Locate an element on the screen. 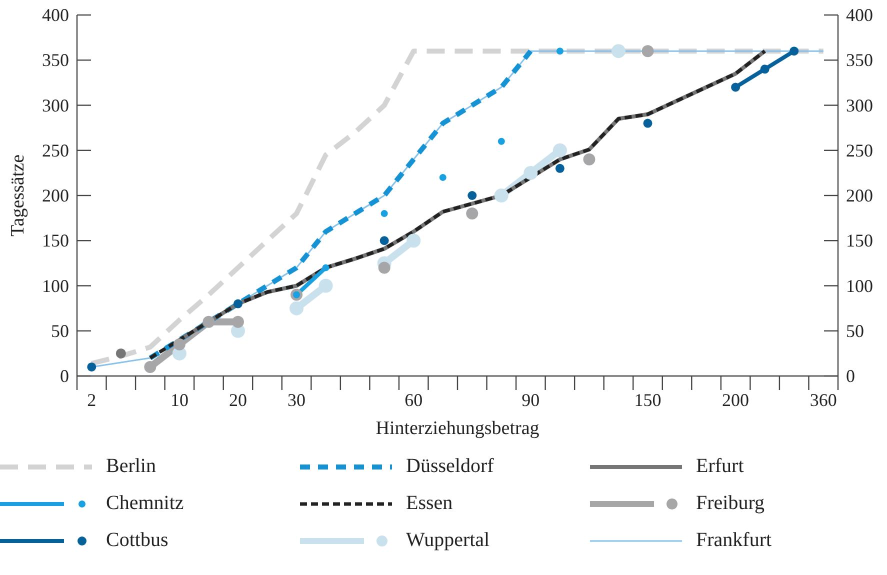 Image resolution: width=887 pixels, height=575 pixels. y2-tick-label: 250 is located at coordinates (859, 150).